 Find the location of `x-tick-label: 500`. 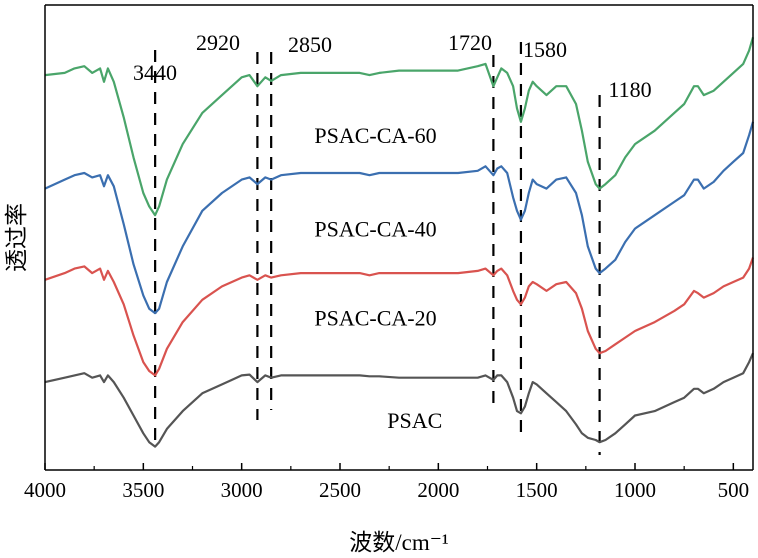

x-tick-label: 500 is located at coordinates (734, 490).